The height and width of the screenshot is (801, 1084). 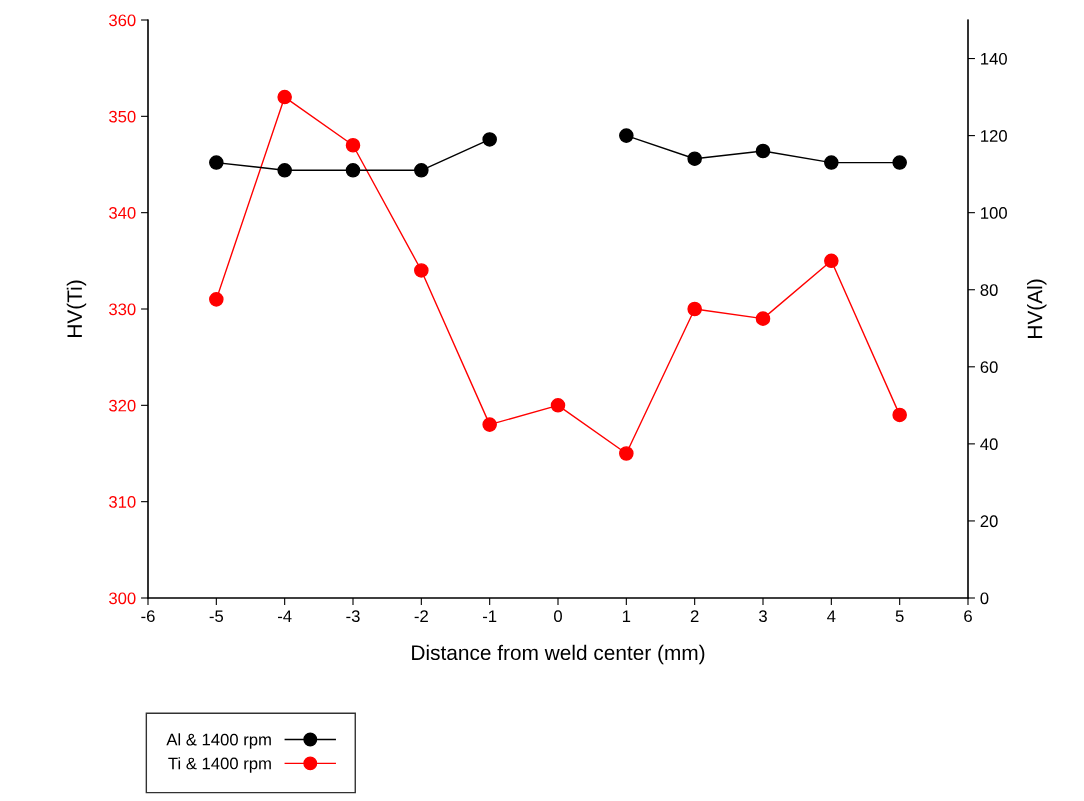 What do you see at coordinates (122, 309) in the screenshot?
I see `y-tick-label: 330` at bounding box center [122, 309].